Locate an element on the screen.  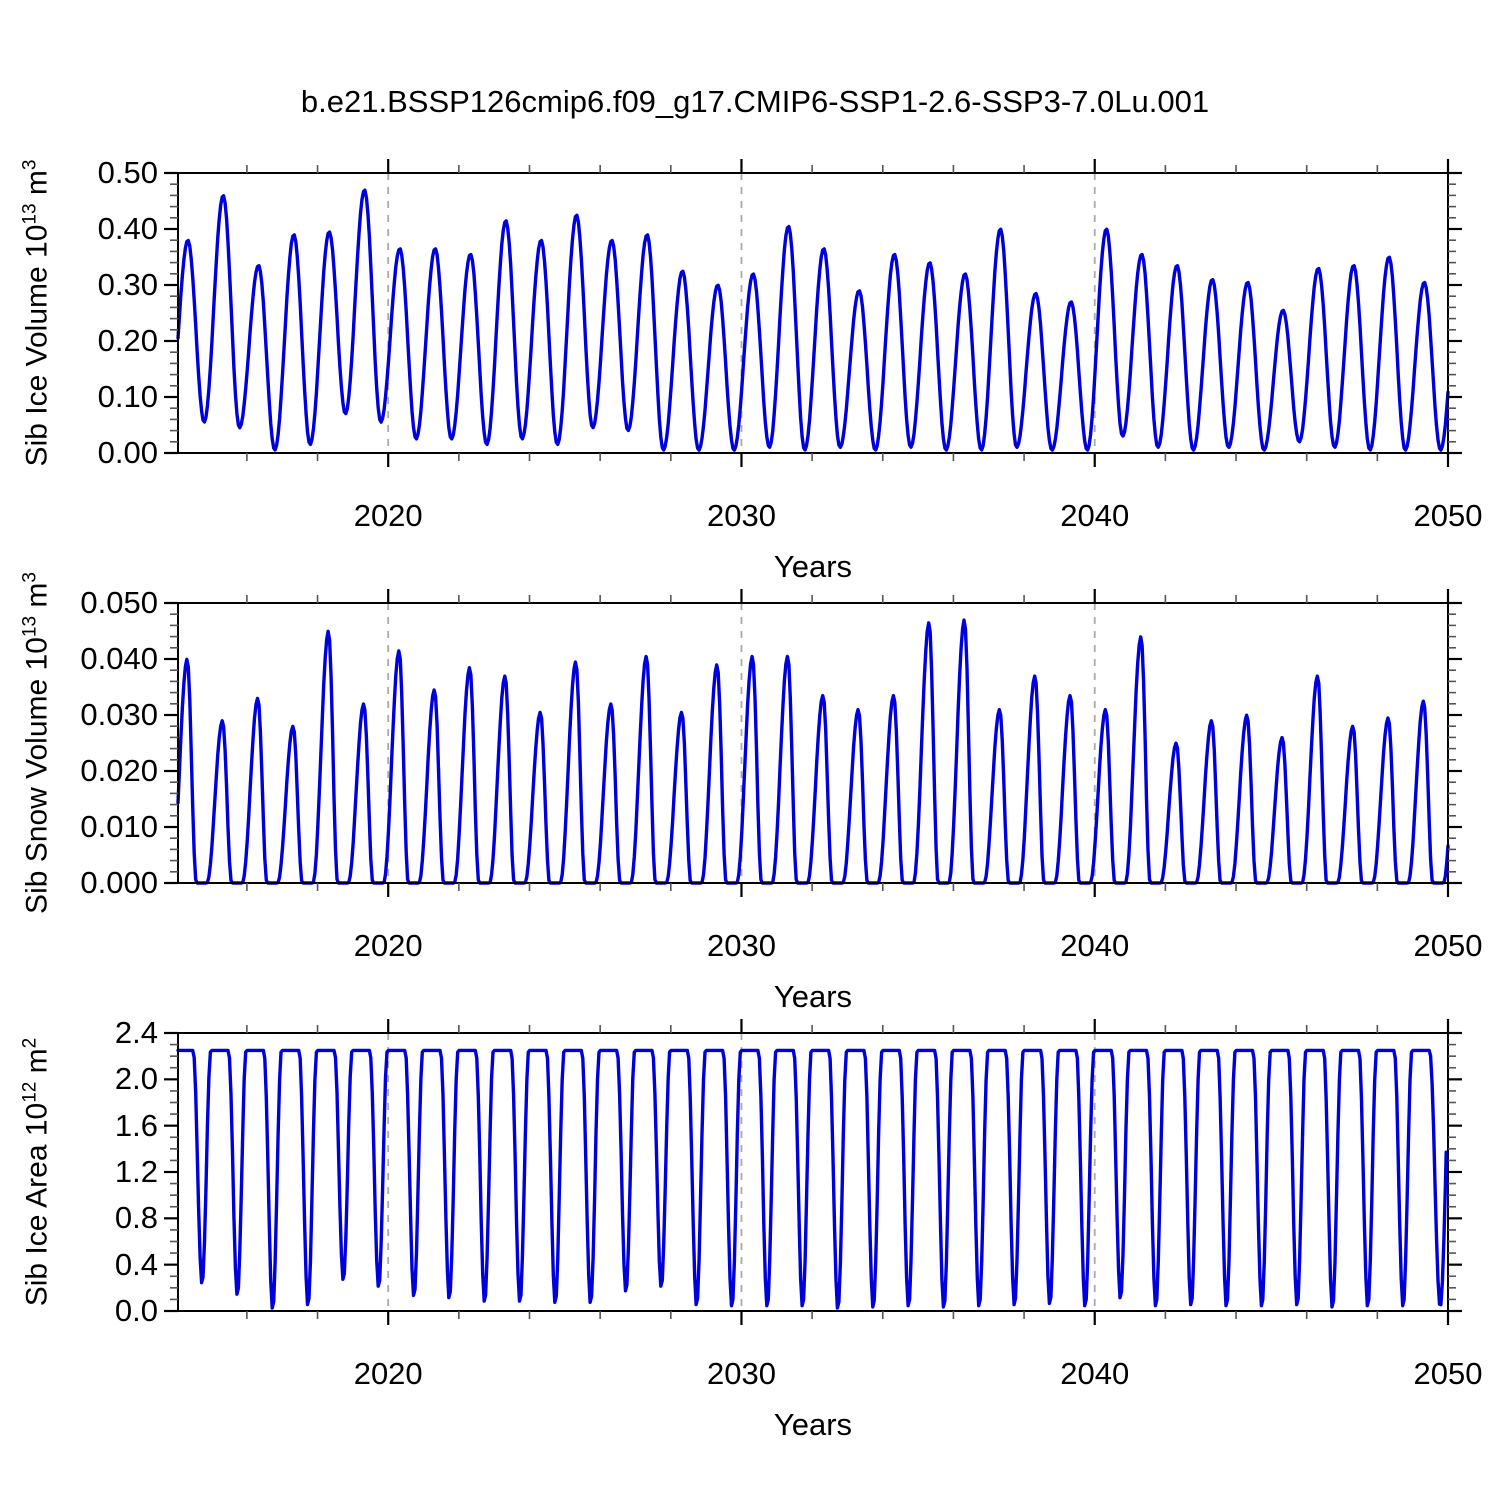
panel-2-y-tick-label-0.020: 0.020 is located at coordinates (119, 770).